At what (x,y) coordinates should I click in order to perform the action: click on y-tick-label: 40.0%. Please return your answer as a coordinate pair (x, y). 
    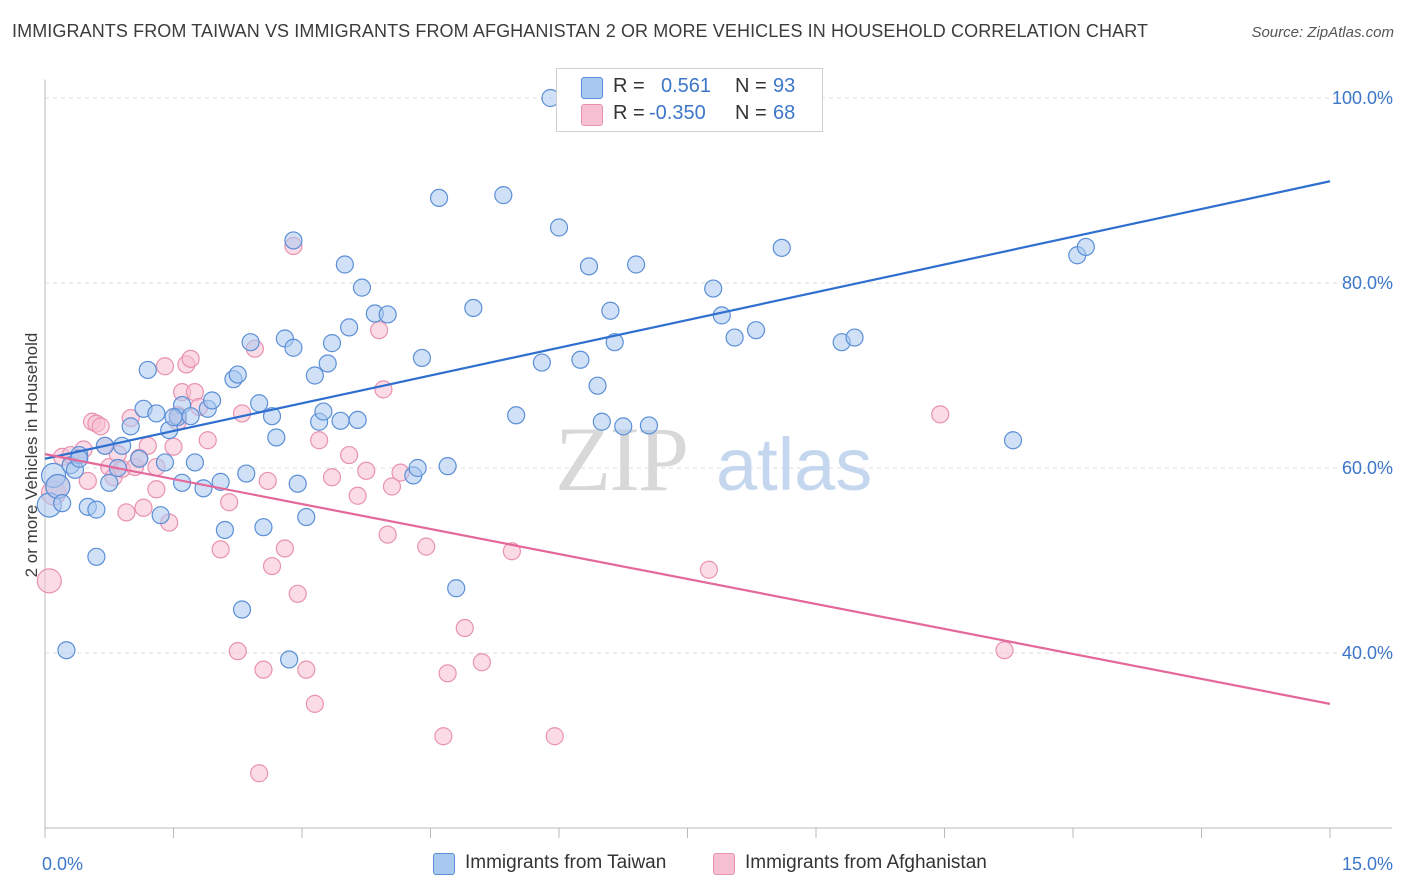
    Looking at the image, I should click on (1367, 653).